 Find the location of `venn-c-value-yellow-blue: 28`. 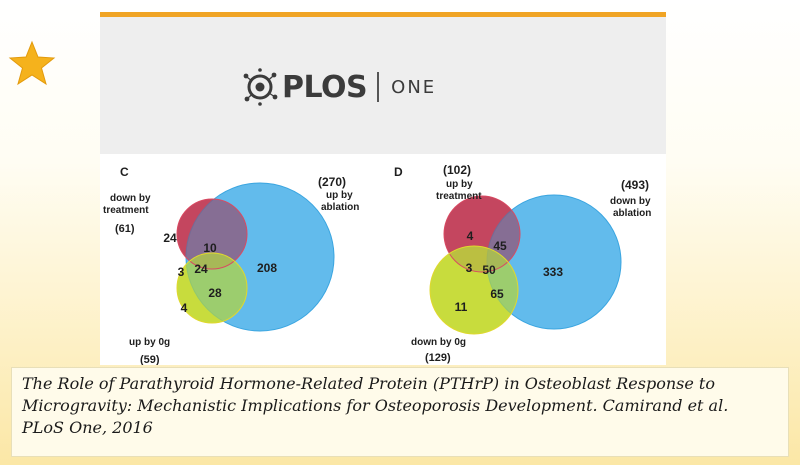

venn-c-value-yellow-blue: 28 is located at coordinates (215, 293).